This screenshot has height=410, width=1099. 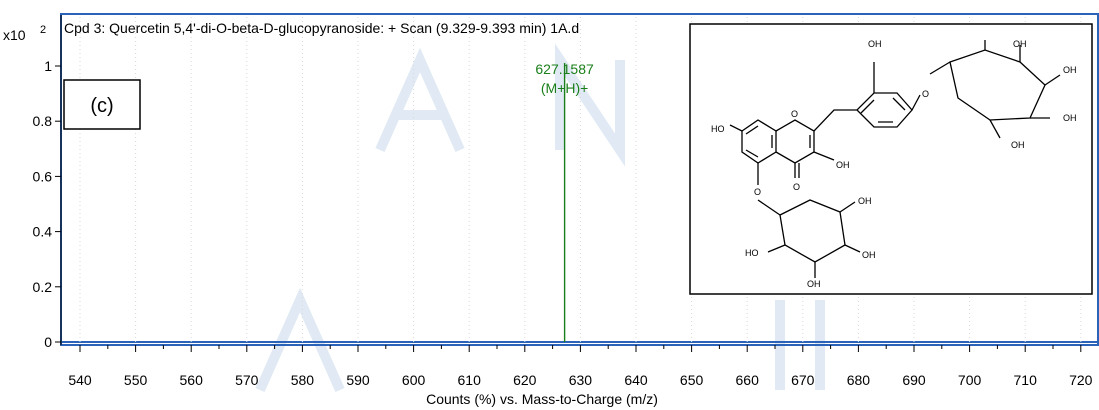 What do you see at coordinates (1020, 44) in the screenshot?
I see `oh-label-2: OH` at bounding box center [1020, 44].